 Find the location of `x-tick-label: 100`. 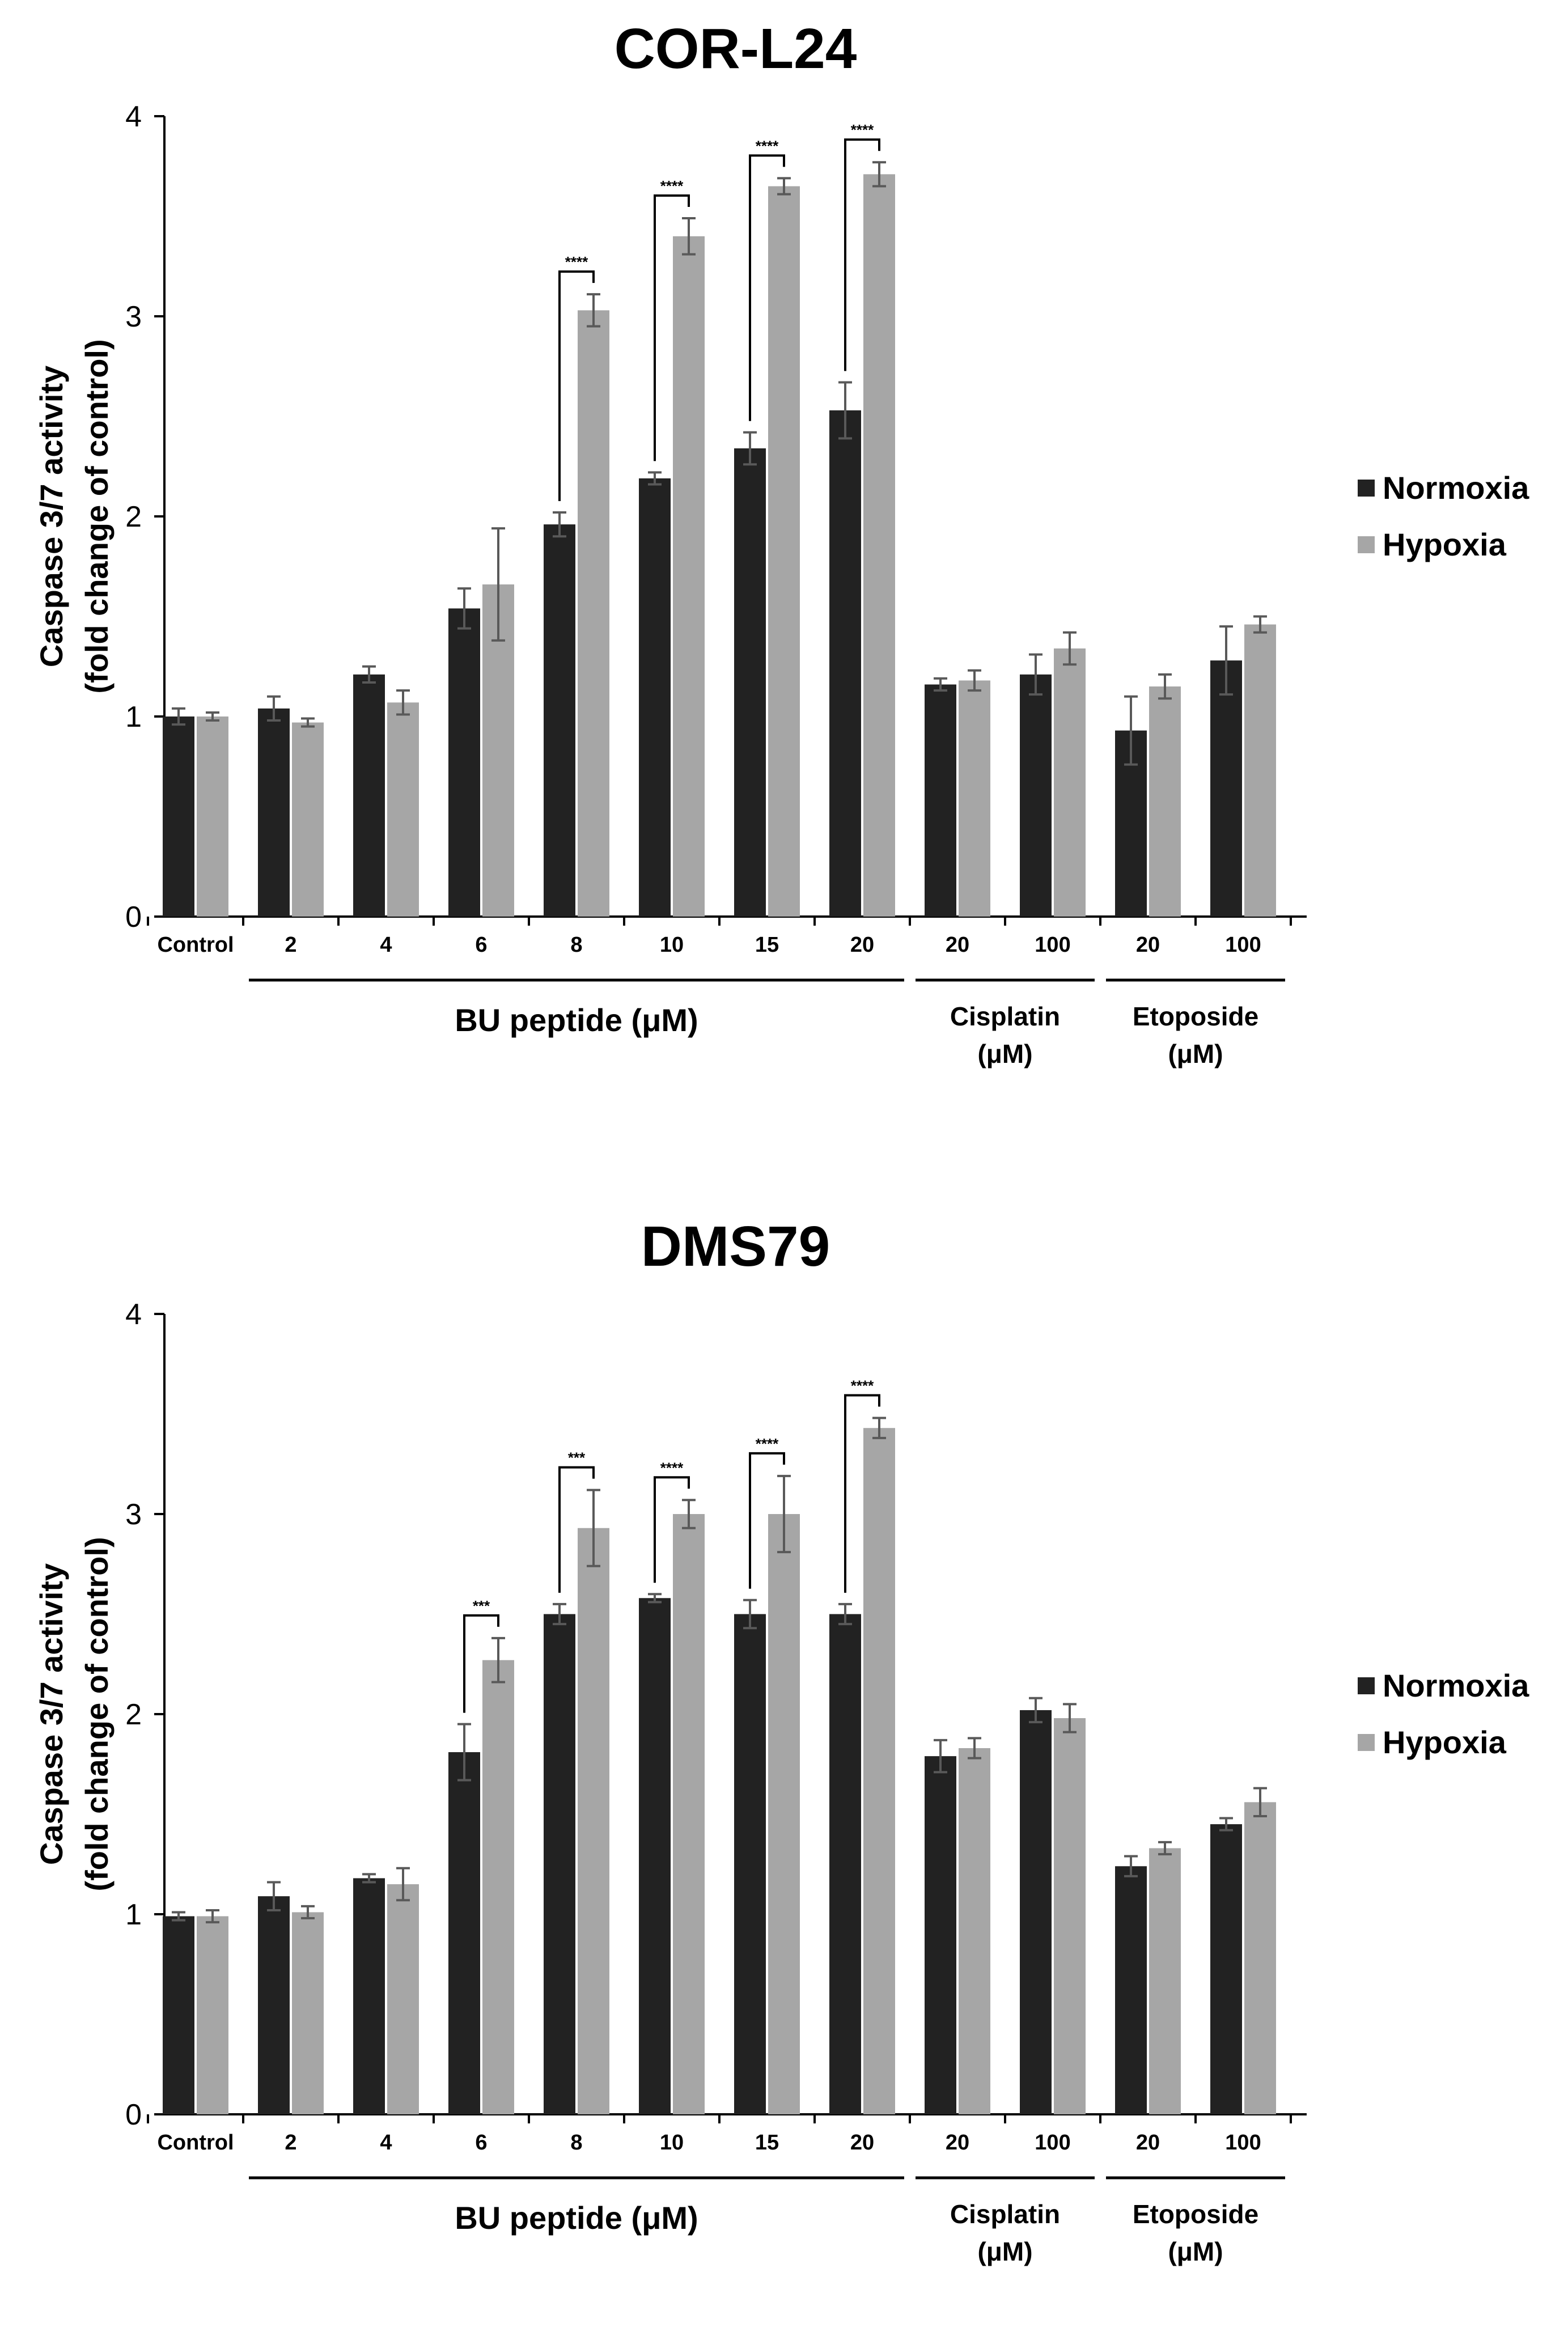

x-tick-label: 100 is located at coordinates (1243, 945).